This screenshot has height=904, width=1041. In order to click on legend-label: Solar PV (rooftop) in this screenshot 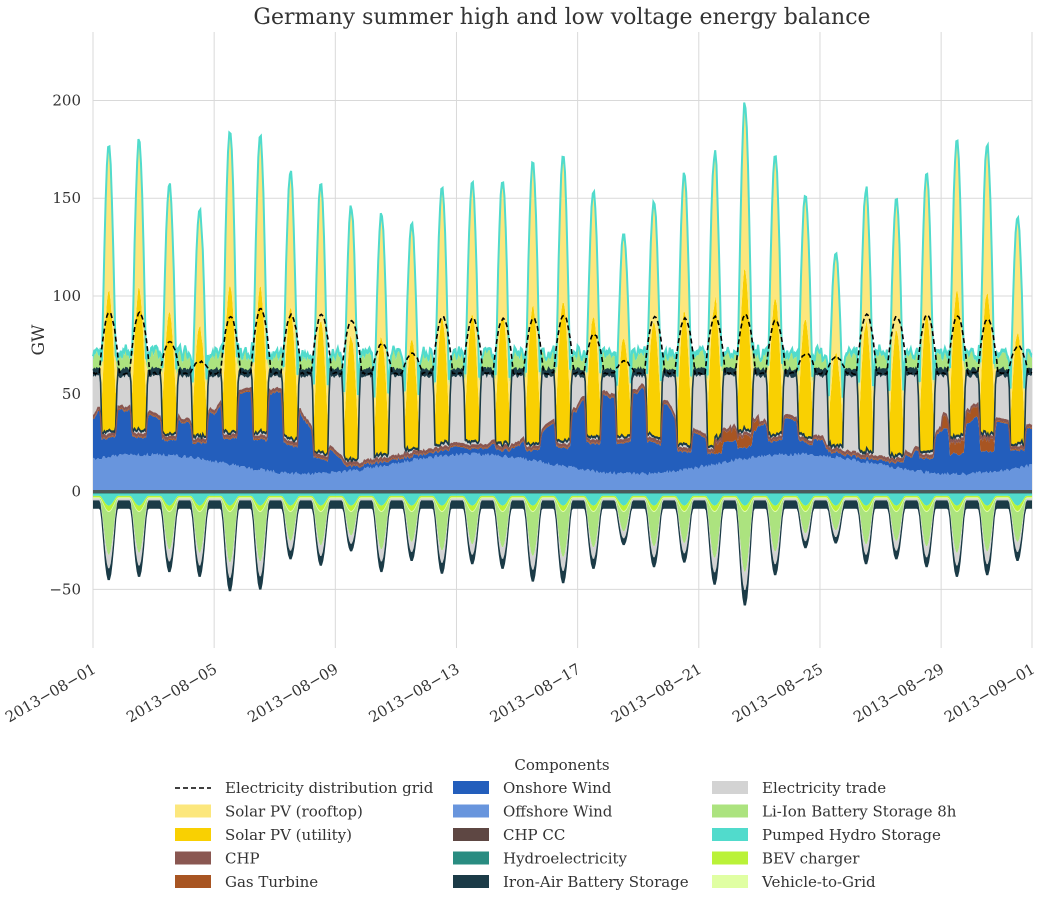, I will do `click(294, 812)`.